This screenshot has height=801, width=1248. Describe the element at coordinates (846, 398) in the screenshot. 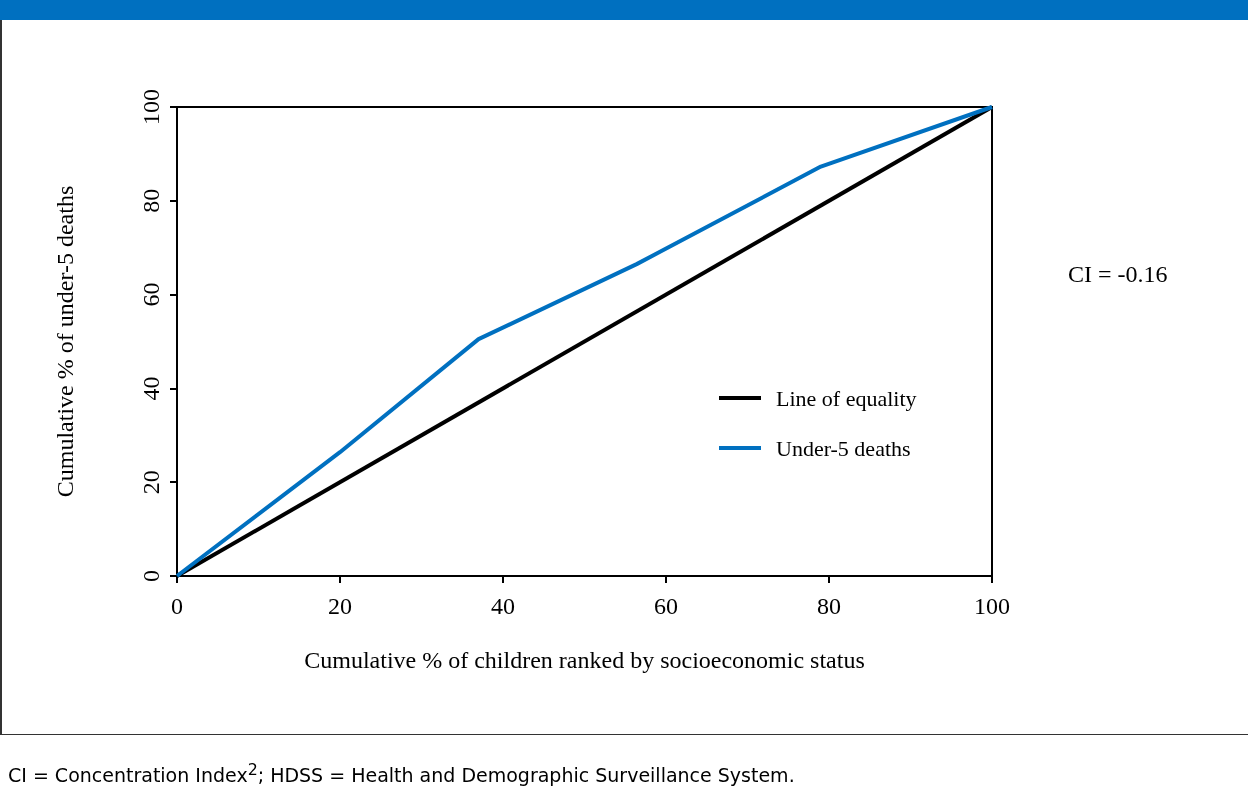

I see `legend-label: Line of equality` at that location.